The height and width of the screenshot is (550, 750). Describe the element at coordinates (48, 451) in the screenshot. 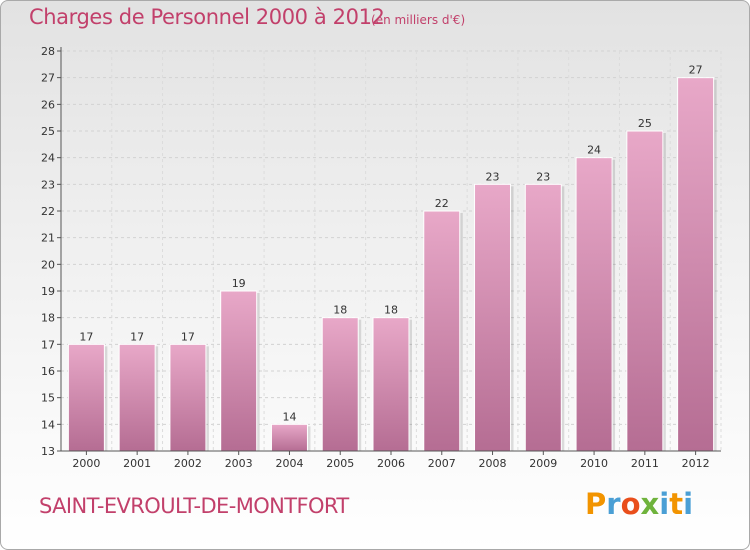

I see `y-tick-label: 13` at that location.